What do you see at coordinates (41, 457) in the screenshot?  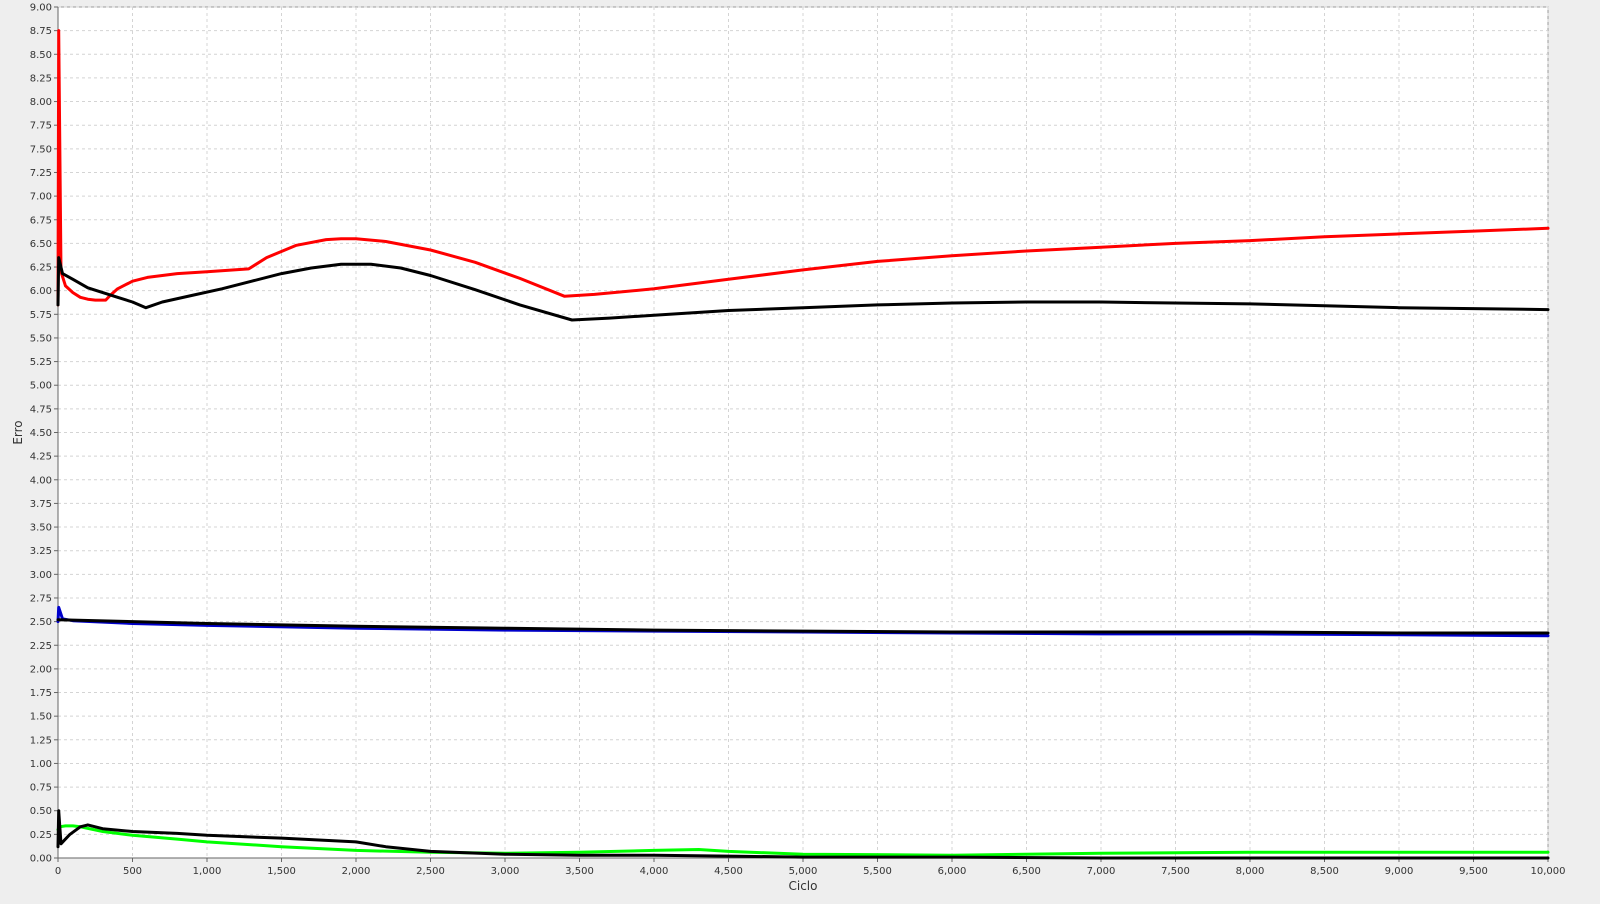 I see `y-tick-label: 4.25` at bounding box center [41, 457].